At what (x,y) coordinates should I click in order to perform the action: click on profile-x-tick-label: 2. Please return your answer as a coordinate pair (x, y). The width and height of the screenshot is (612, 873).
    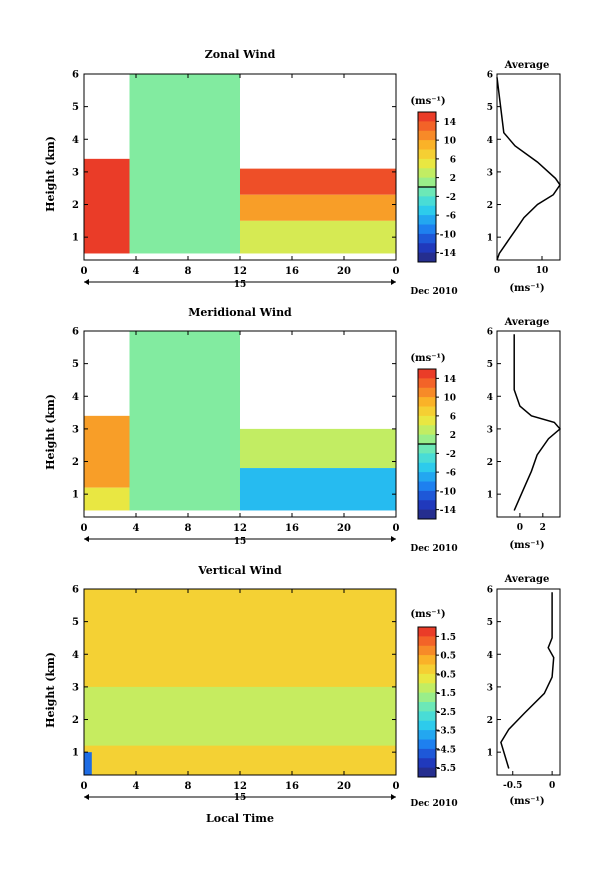
    Looking at the image, I should click on (543, 528).